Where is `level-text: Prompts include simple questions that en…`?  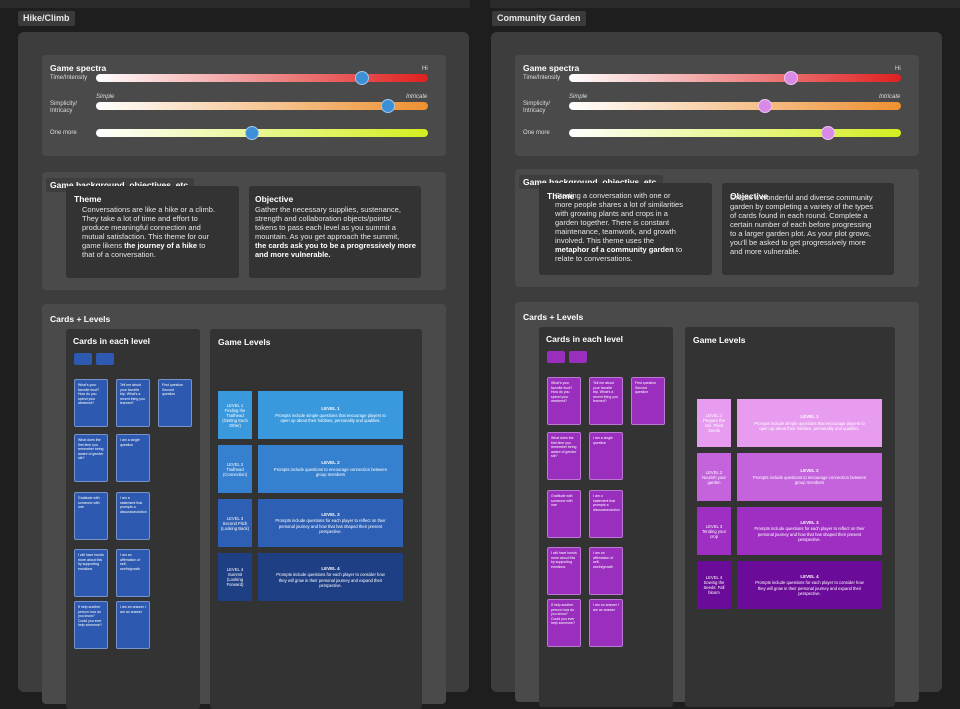 level-text: Prompts include simple questions that en… is located at coordinates (809, 426).